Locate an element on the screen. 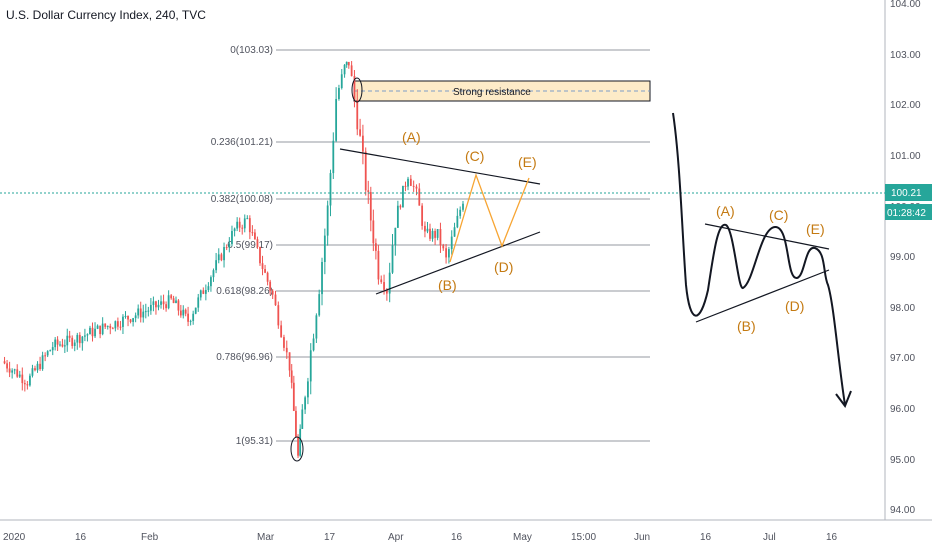 Image resolution: width=932 pixels, height=550 pixels. fib-label: 0.5(99.17) is located at coordinates (250, 245).